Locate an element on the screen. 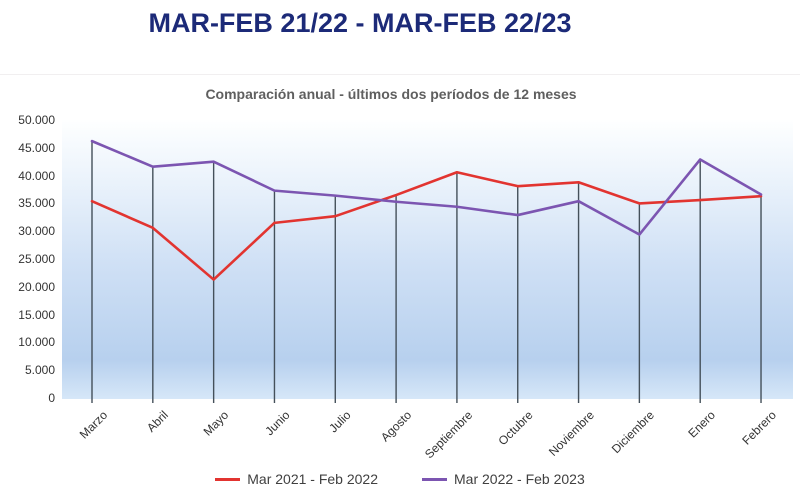 The width and height of the screenshot is (800, 501). y-tick-label: 15.000 is located at coordinates (36, 314).